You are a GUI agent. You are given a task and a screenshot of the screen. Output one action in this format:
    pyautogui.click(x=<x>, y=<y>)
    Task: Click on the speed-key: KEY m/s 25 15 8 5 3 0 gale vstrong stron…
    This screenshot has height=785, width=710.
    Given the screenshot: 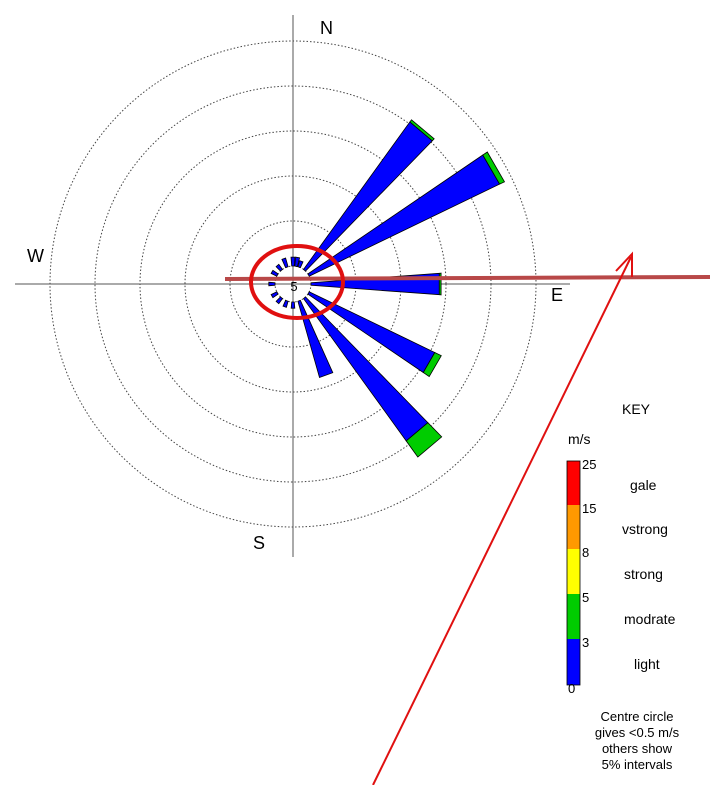 What is the action you would take?
    pyautogui.click(x=623, y=586)
    